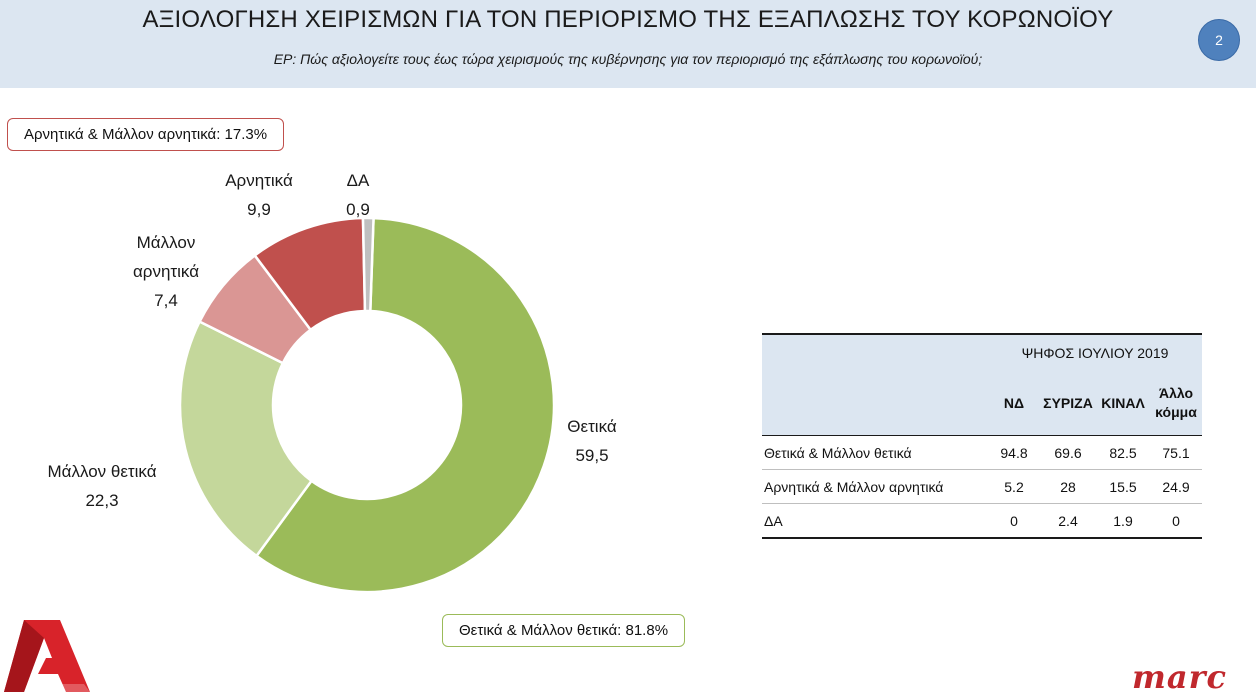 The width and height of the screenshot is (1256, 699). Describe the element at coordinates (358, 209) in the screenshot. I see `slice-value-label: 0,9` at that location.